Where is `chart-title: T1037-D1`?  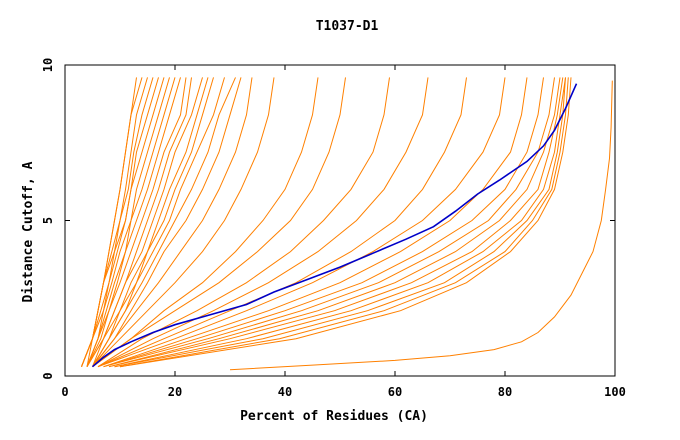 chart-title: T1037-D1 is located at coordinates (347, 26).